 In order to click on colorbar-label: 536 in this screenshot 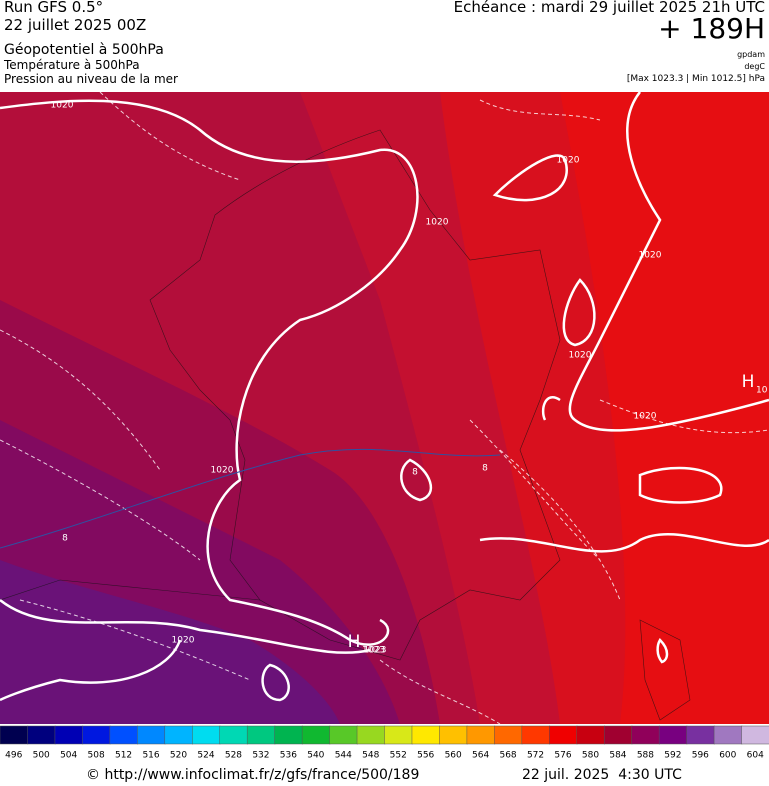, I will do `click(288, 756)`.